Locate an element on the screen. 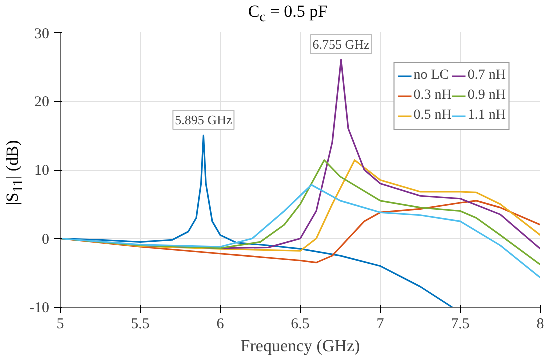 This screenshot has width=550, height=358. y-tick-label: 10 is located at coordinates (42, 171).